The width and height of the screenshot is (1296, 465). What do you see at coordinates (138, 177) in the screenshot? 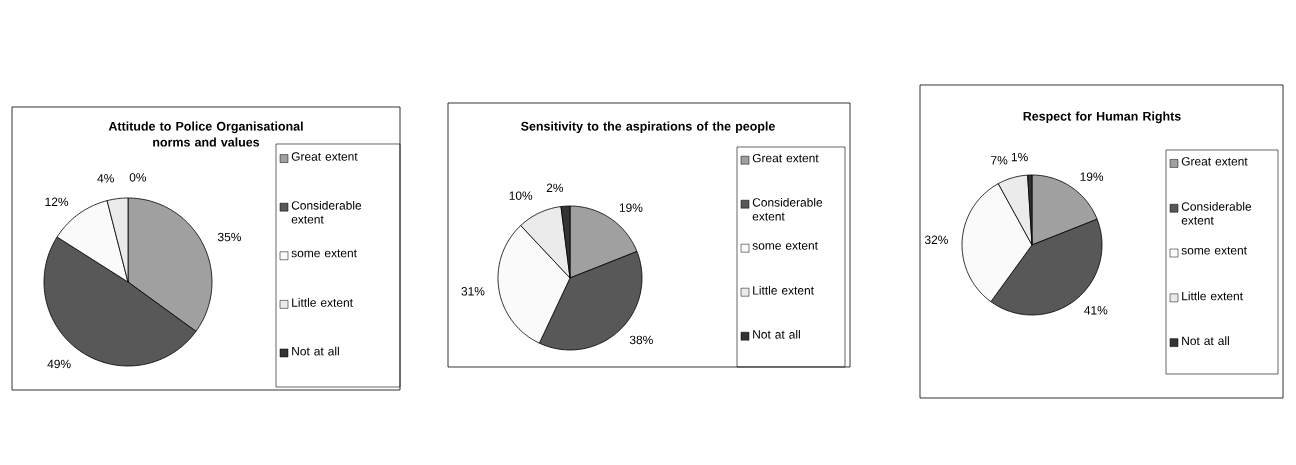
I see `text: 0%` at bounding box center [138, 177].